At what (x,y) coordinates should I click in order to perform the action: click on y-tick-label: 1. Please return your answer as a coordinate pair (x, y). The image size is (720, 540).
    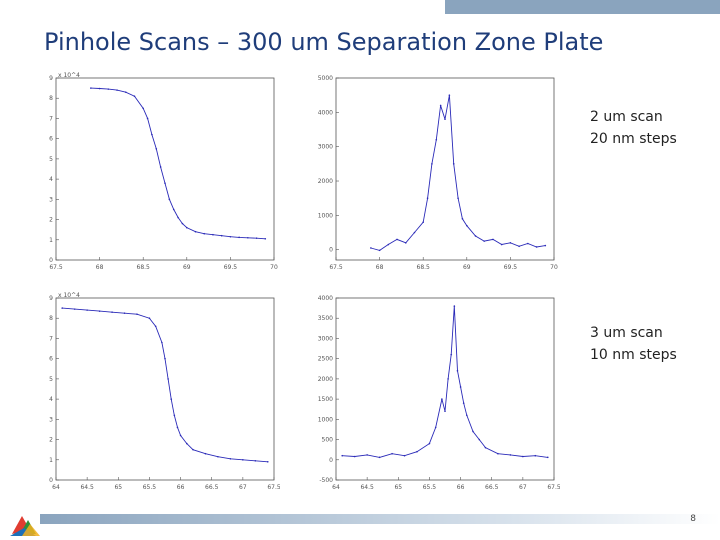
    Looking at the image, I should click on (51, 240).